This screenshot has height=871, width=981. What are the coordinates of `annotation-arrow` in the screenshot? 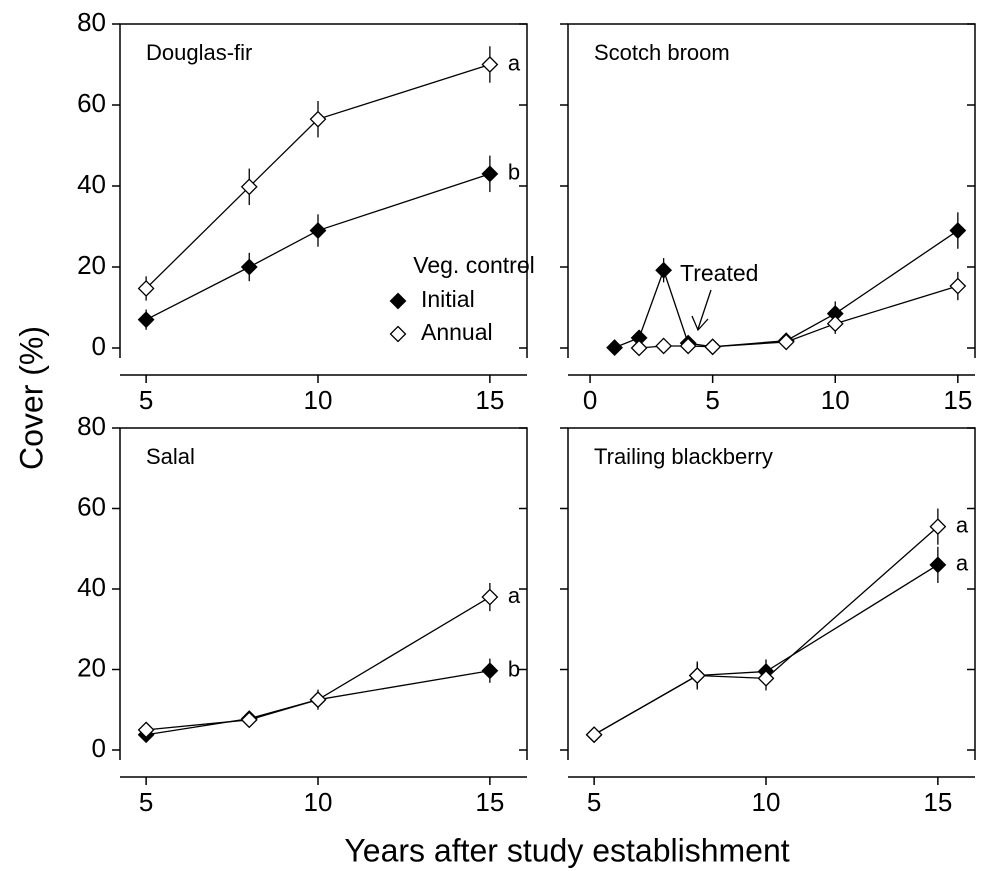 It's located at (704, 309).